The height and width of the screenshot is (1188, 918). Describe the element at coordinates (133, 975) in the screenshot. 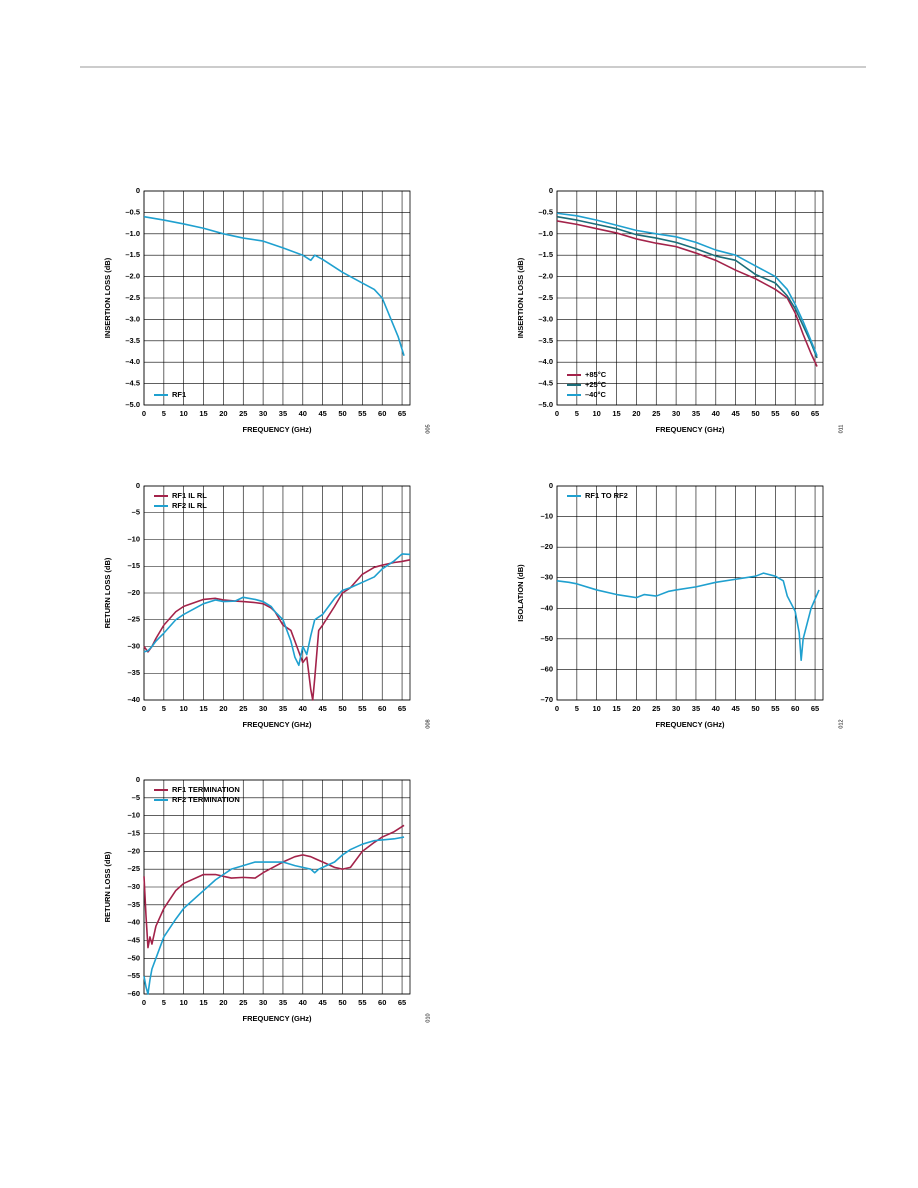

I see `y-tick-label: –55` at that location.